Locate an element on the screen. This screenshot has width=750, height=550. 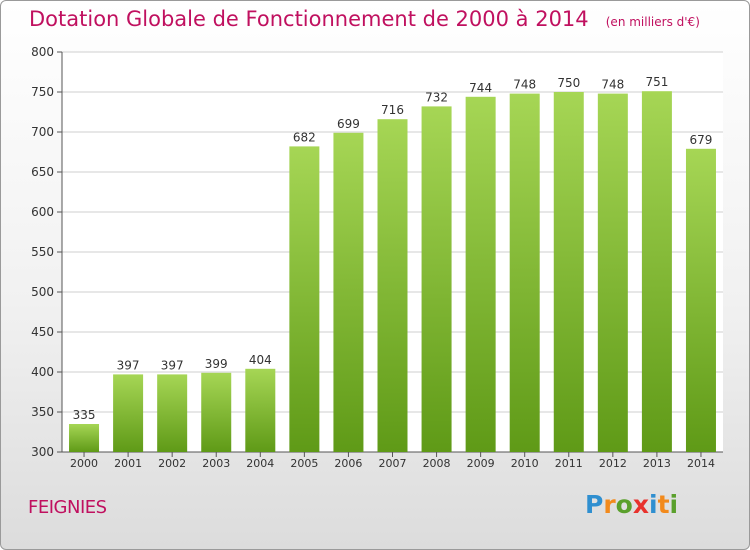
y-tick-label: 750 is located at coordinates (42, 92).